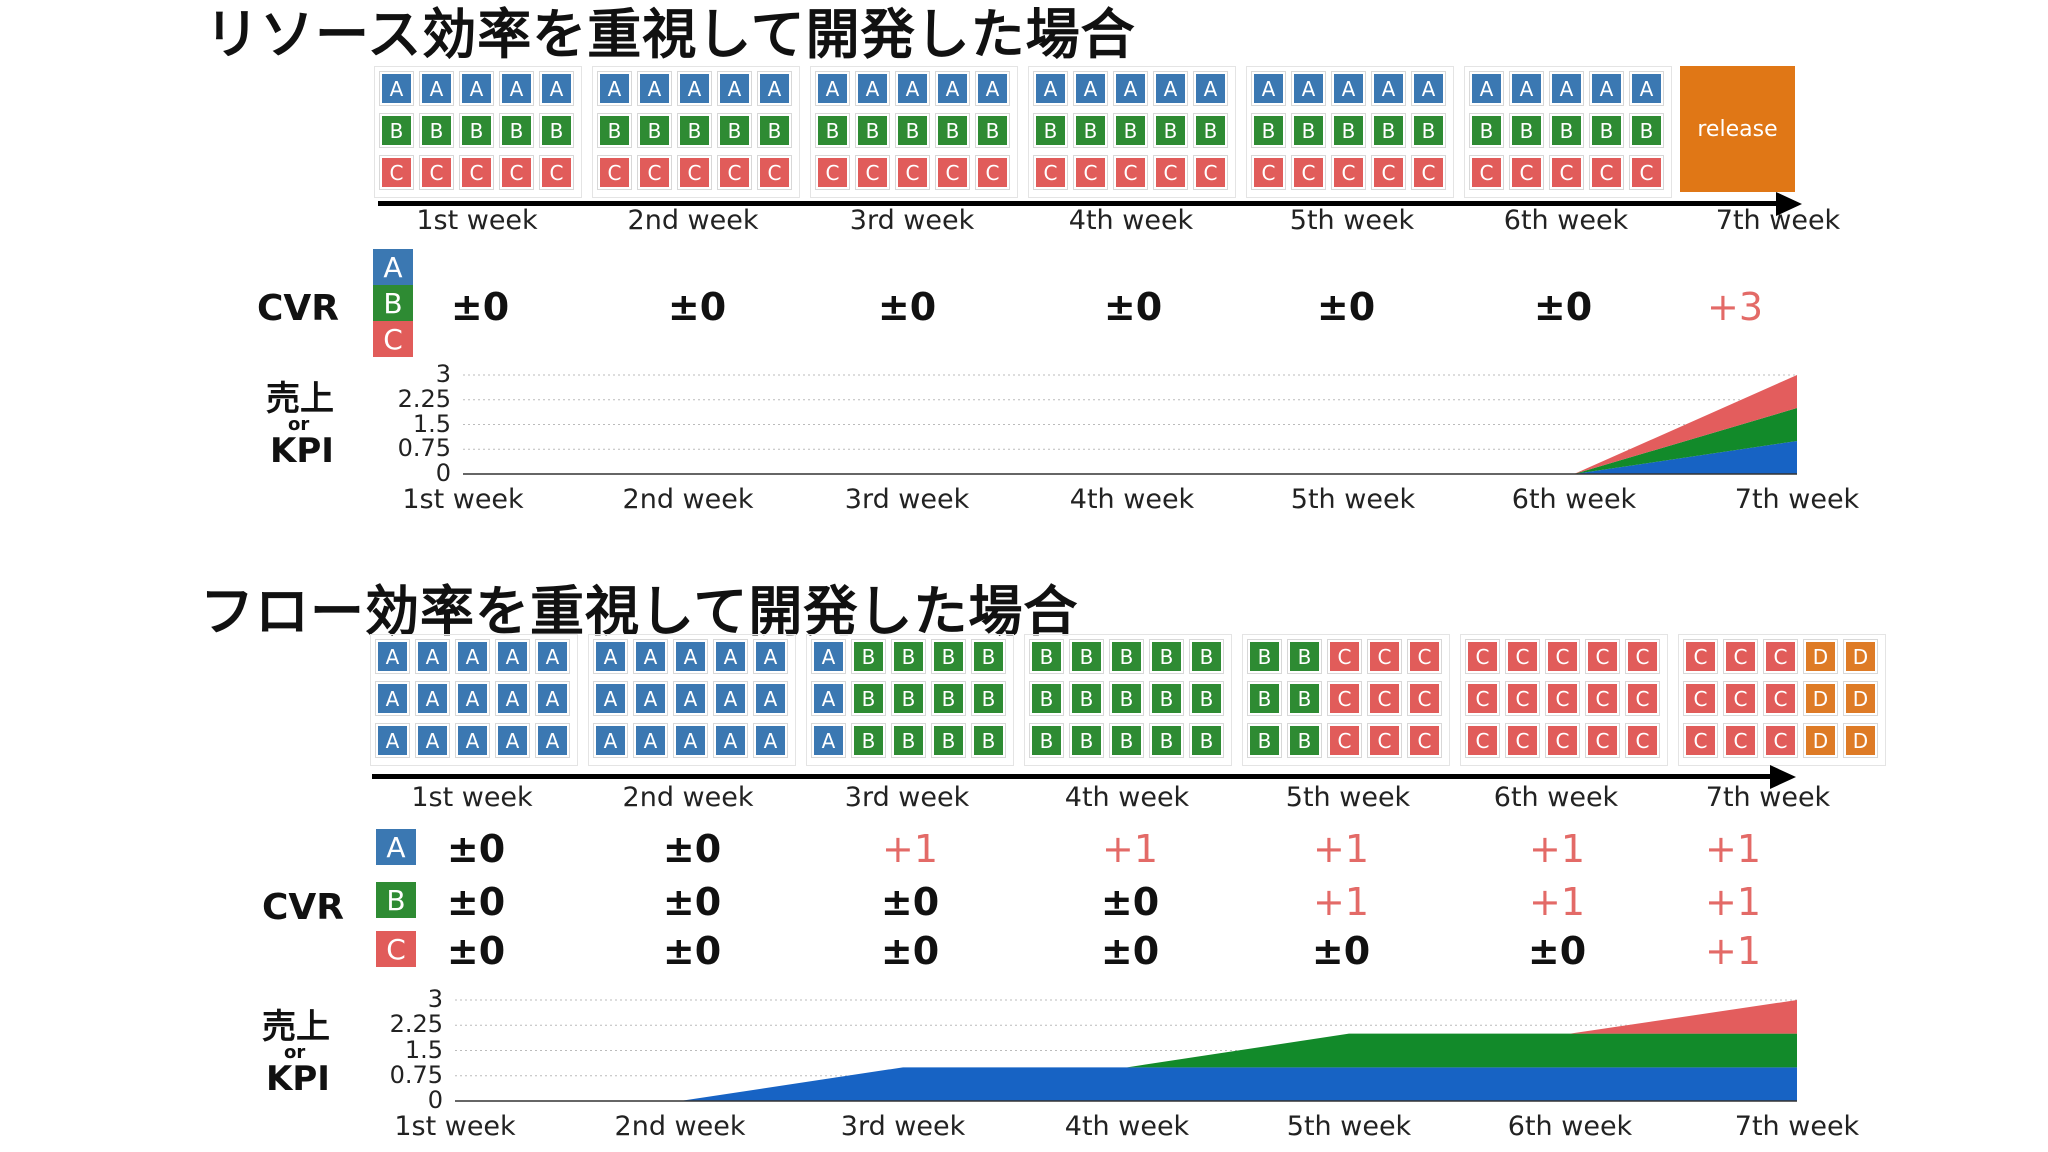 This screenshot has height=1152, width=2048. I want to click on resource-week-label: 3rd week, so click(912, 220).